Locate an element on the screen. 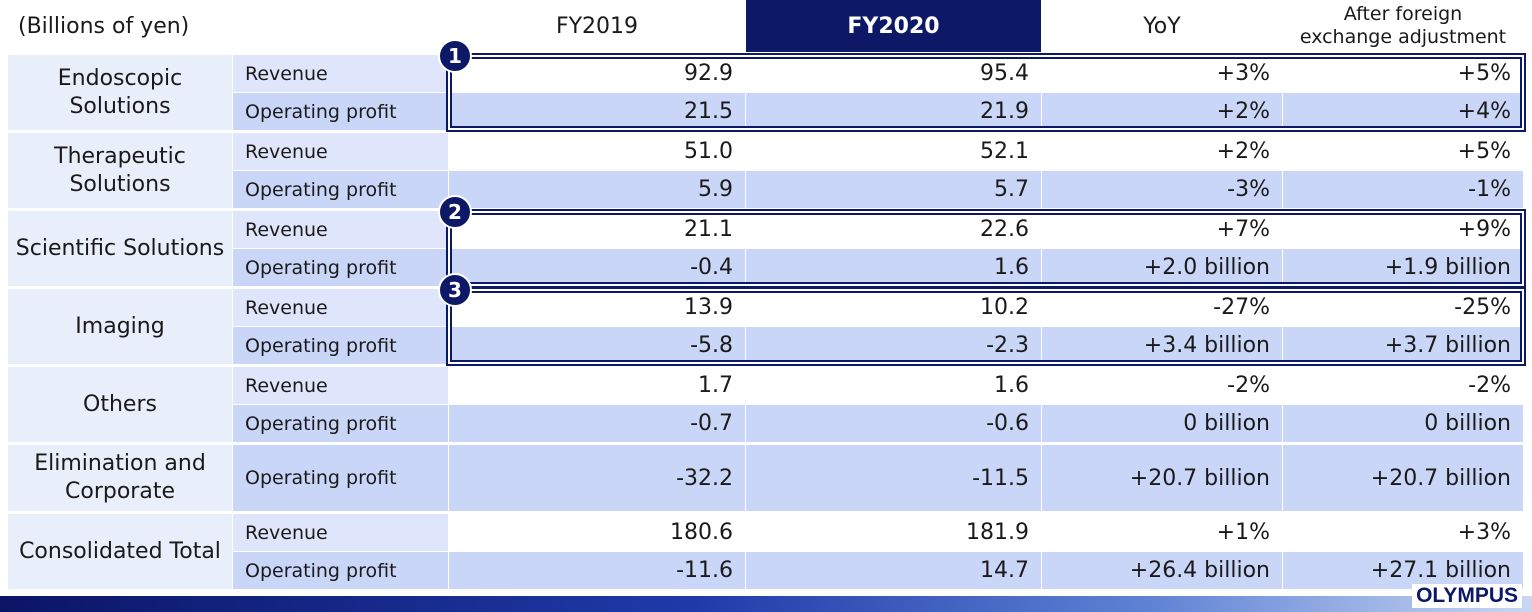 Image resolution: width=1532 pixels, height=612 pixels. fx-header-line-1: After foreign is located at coordinates (1403, 14).